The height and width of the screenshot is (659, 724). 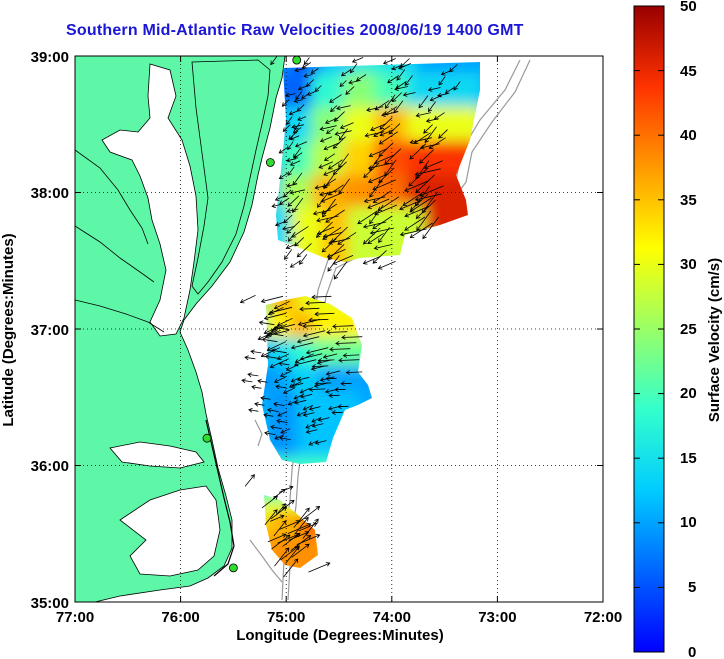 I want to click on colorbar-ticks, so click(x=649, y=329).